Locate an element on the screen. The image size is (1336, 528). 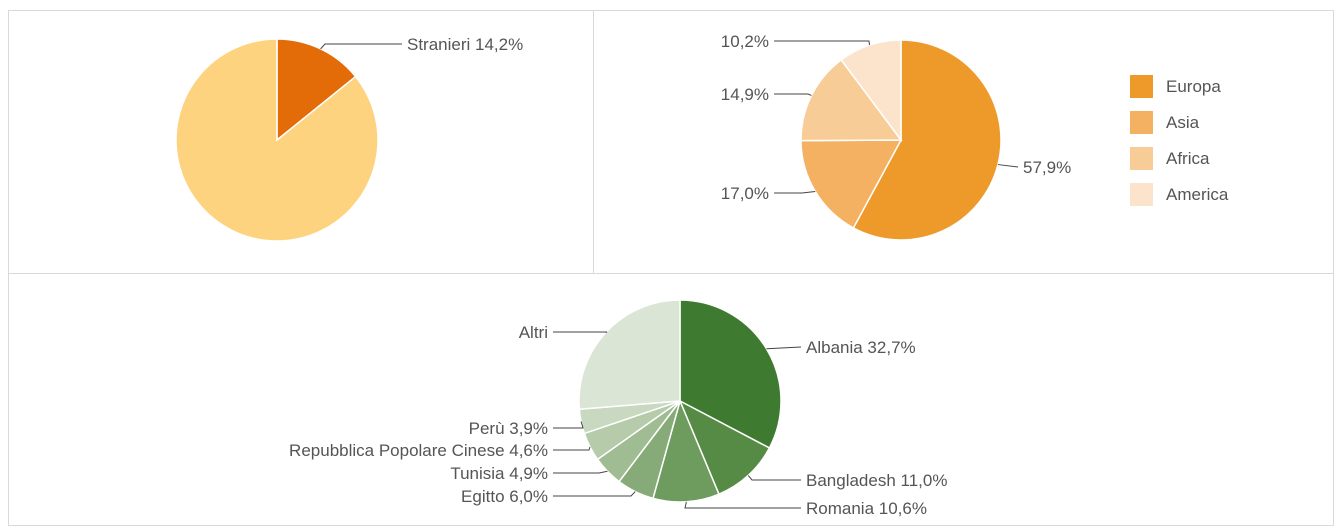
legend-label-africa: Africa is located at coordinates (1188, 158).